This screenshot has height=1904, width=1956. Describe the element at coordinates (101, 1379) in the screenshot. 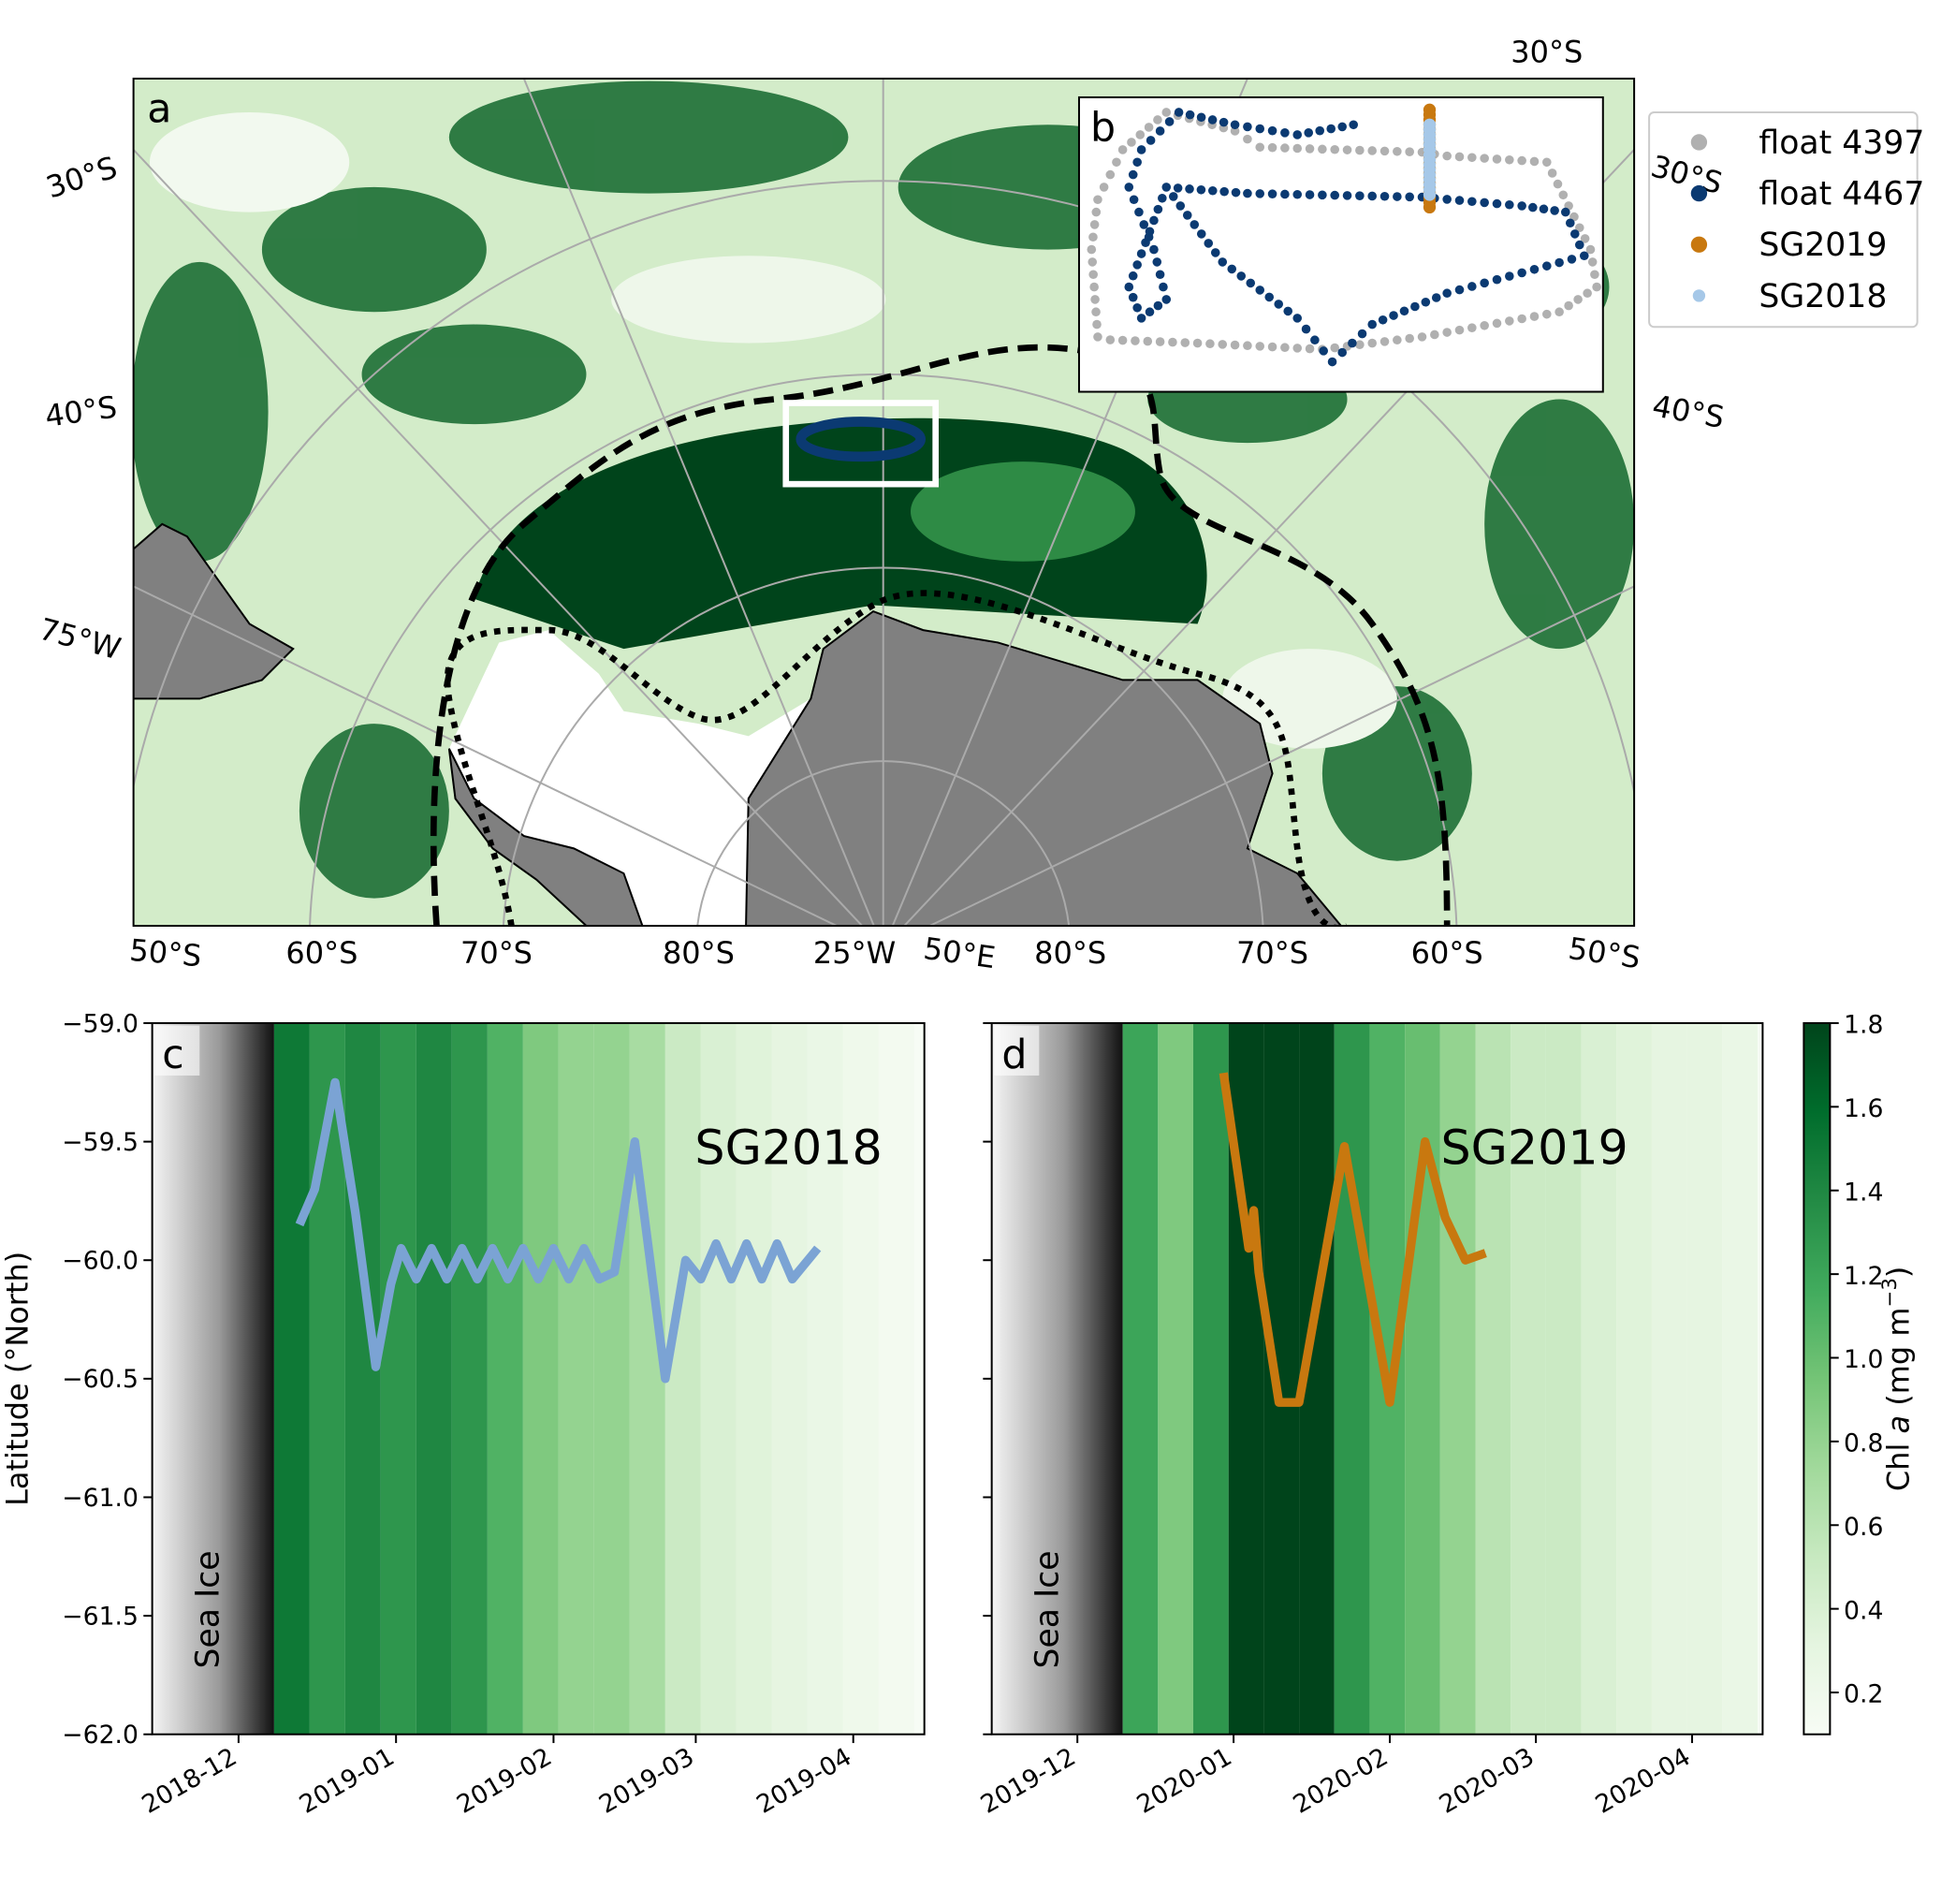

I see `y-tick-label: −60.5` at that location.